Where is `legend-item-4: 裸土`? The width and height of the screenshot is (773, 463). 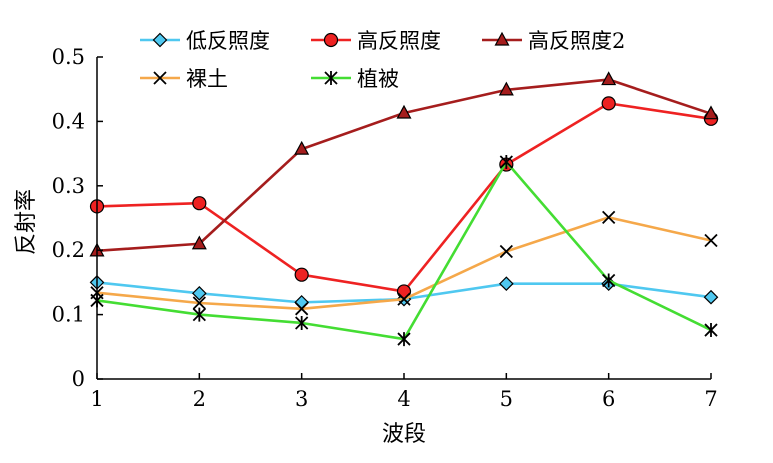
legend-item-4: 裸土 is located at coordinates (184, 79).